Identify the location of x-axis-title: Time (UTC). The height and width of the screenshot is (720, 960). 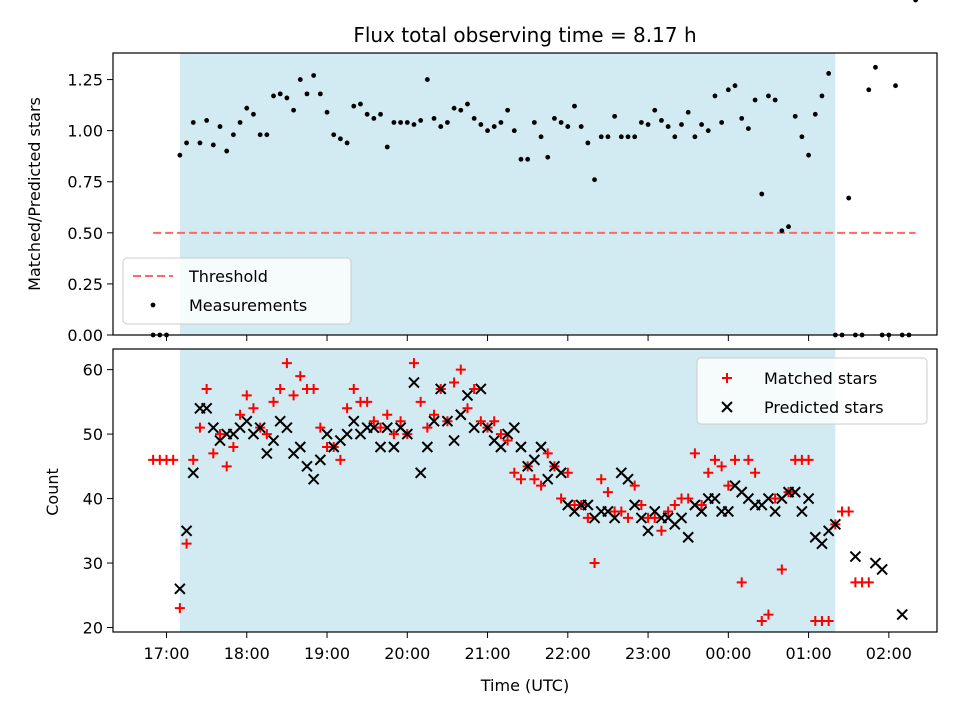
(524, 685).